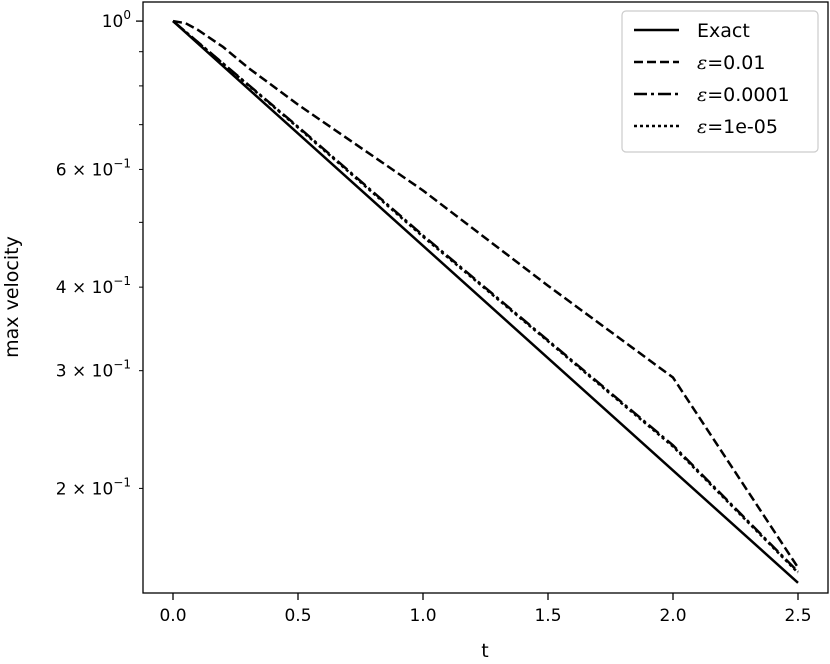 This screenshot has width=830, height=664. What do you see at coordinates (172, 616) in the screenshot?
I see `x-tick-label-0: 0.0` at bounding box center [172, 616].